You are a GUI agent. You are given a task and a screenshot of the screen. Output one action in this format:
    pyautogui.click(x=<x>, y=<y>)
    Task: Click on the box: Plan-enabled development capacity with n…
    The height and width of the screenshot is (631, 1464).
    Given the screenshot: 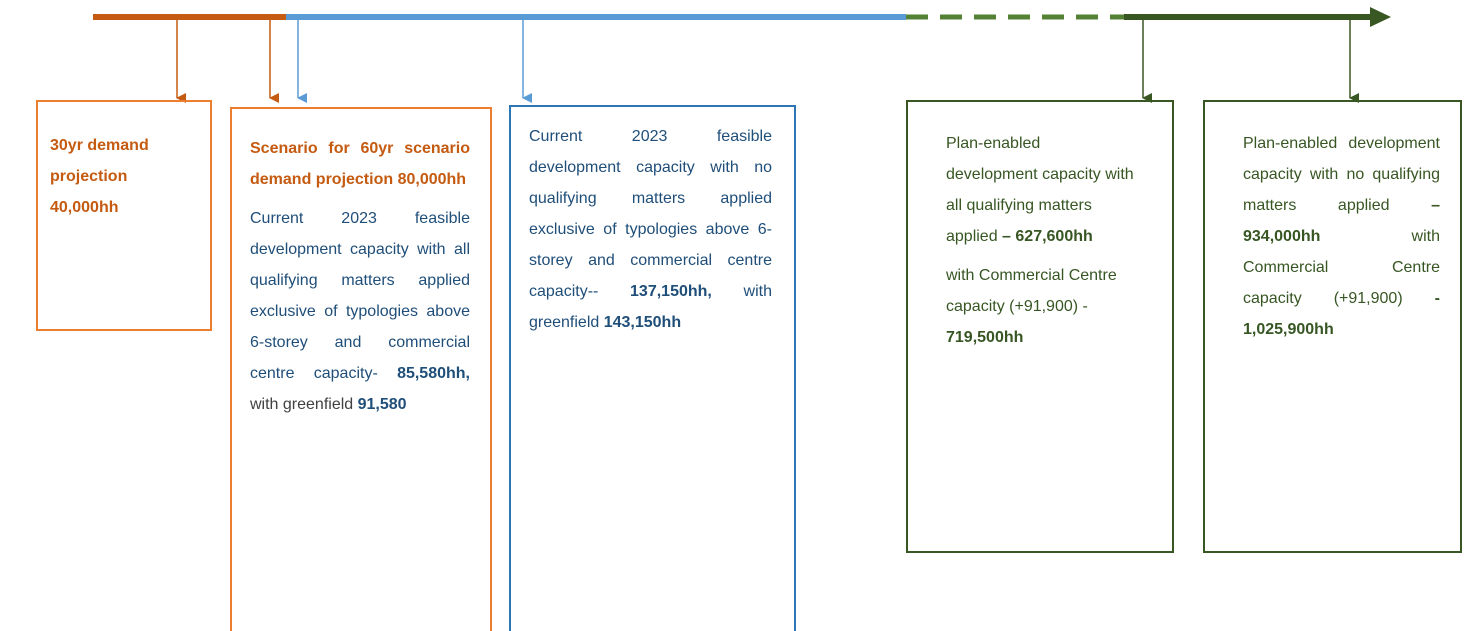 What is the action you would take?
    pyautogui.click(x=1332, y=326)
    